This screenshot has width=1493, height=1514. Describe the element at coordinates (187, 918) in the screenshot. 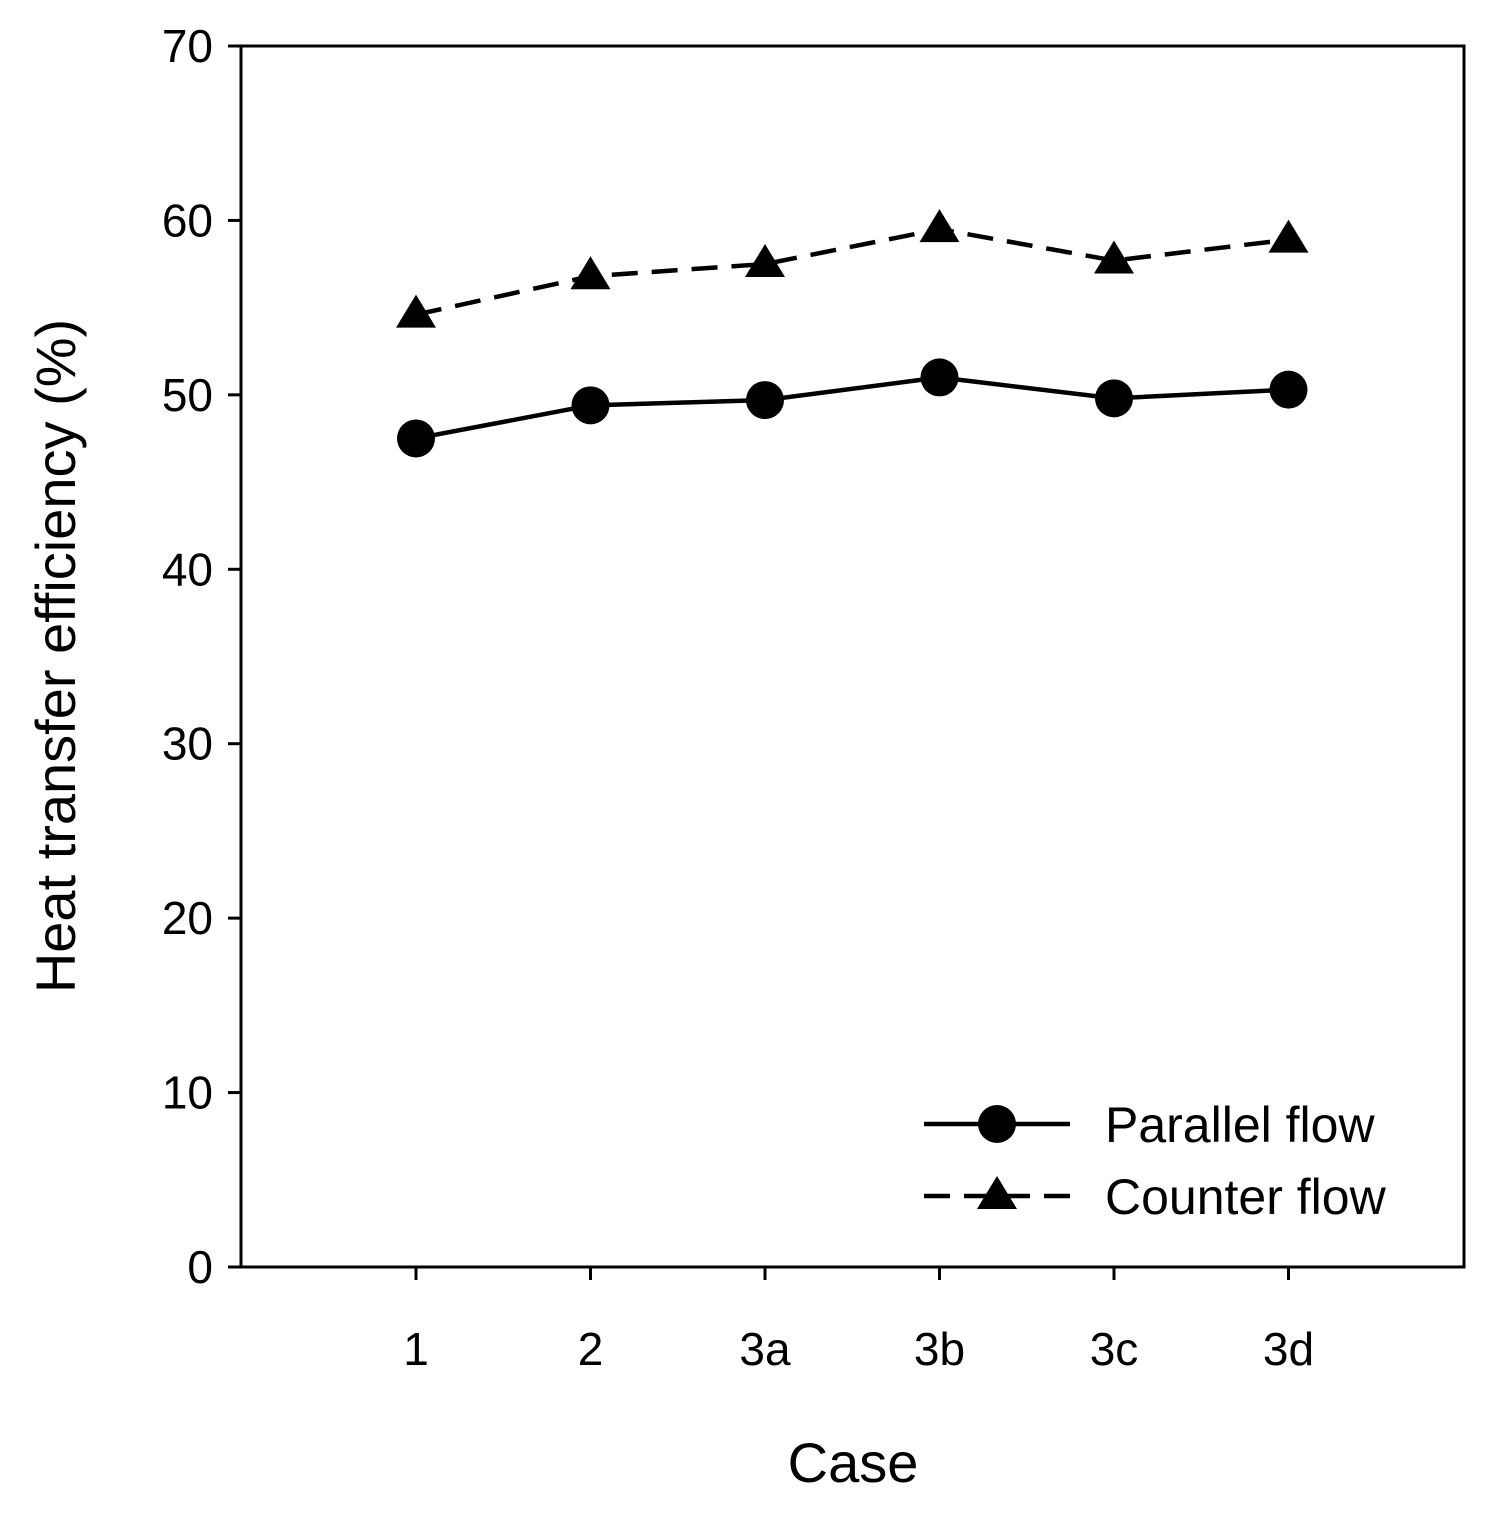

I see `y-tick-label-20: 20` at that location.